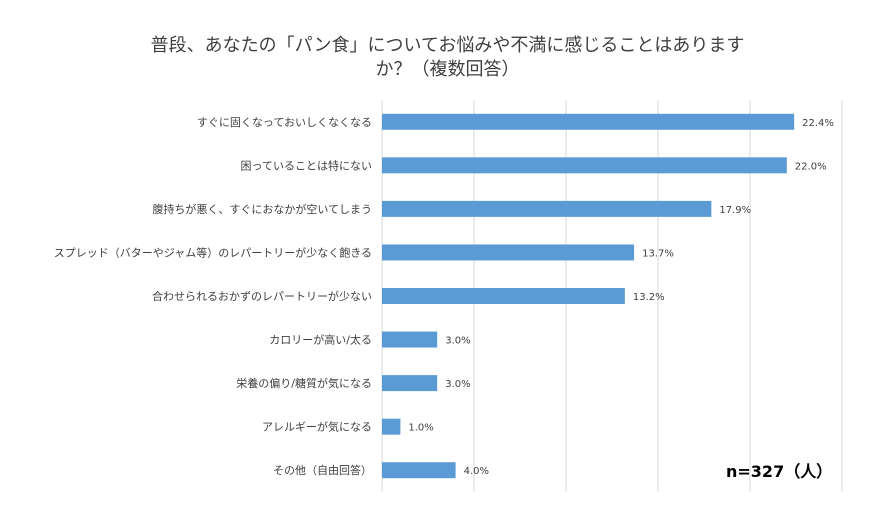  Describe the element at coordinates (658, 253) in the screenshot. I see `data-label: 13.7%` at that location.